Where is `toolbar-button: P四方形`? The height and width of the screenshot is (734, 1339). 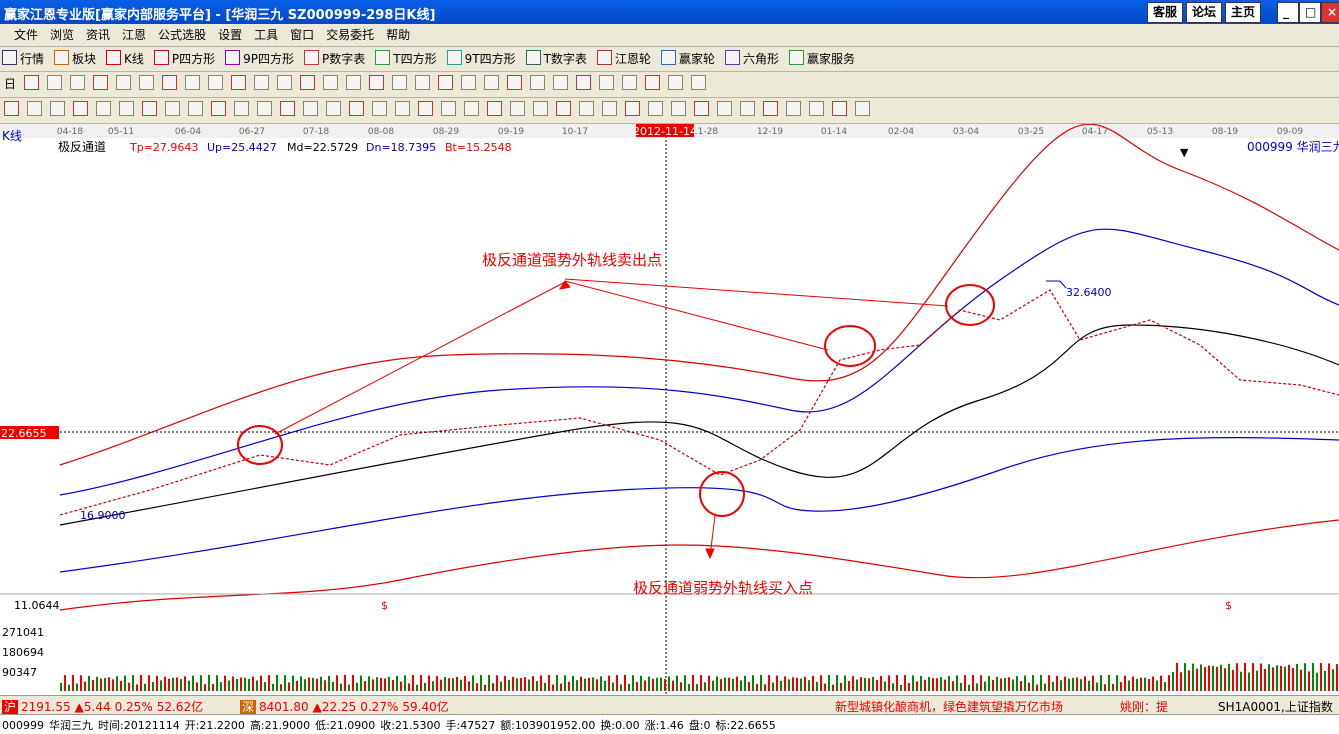 toolbar-button: P四方形 is located at coordinates (184, 59).